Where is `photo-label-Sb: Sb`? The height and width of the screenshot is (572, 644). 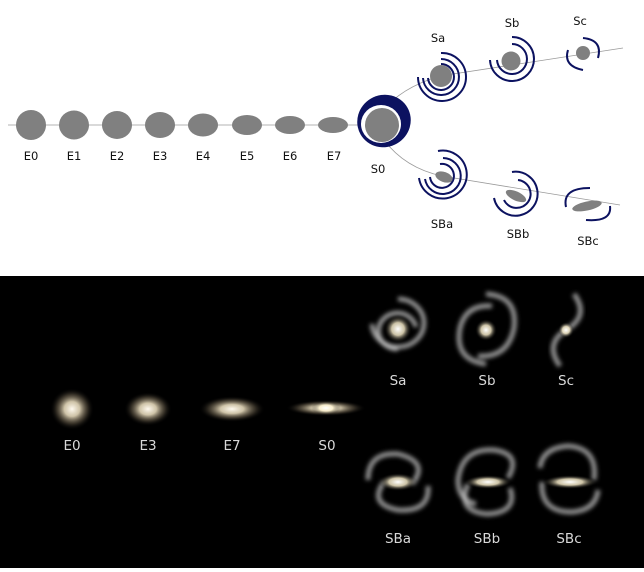
photo-label-Sb: Sb is located at coordinates (486, 381).